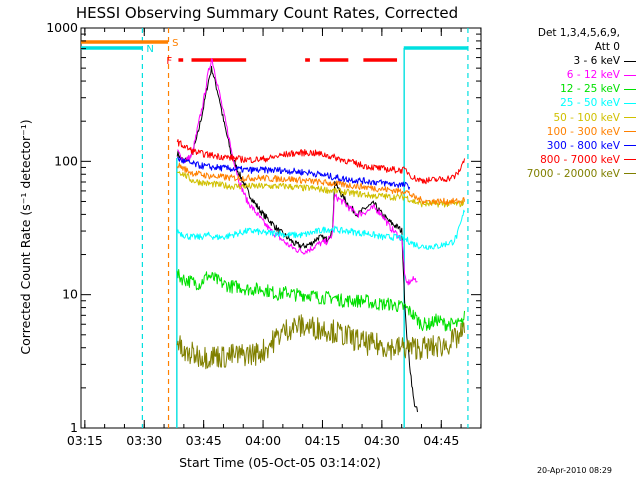 This screenshot has width=640, height=480. Describe the element at coordinates (593, 75) in the screenshot. I see `legend-label: 6 - 12 keV` at that location.